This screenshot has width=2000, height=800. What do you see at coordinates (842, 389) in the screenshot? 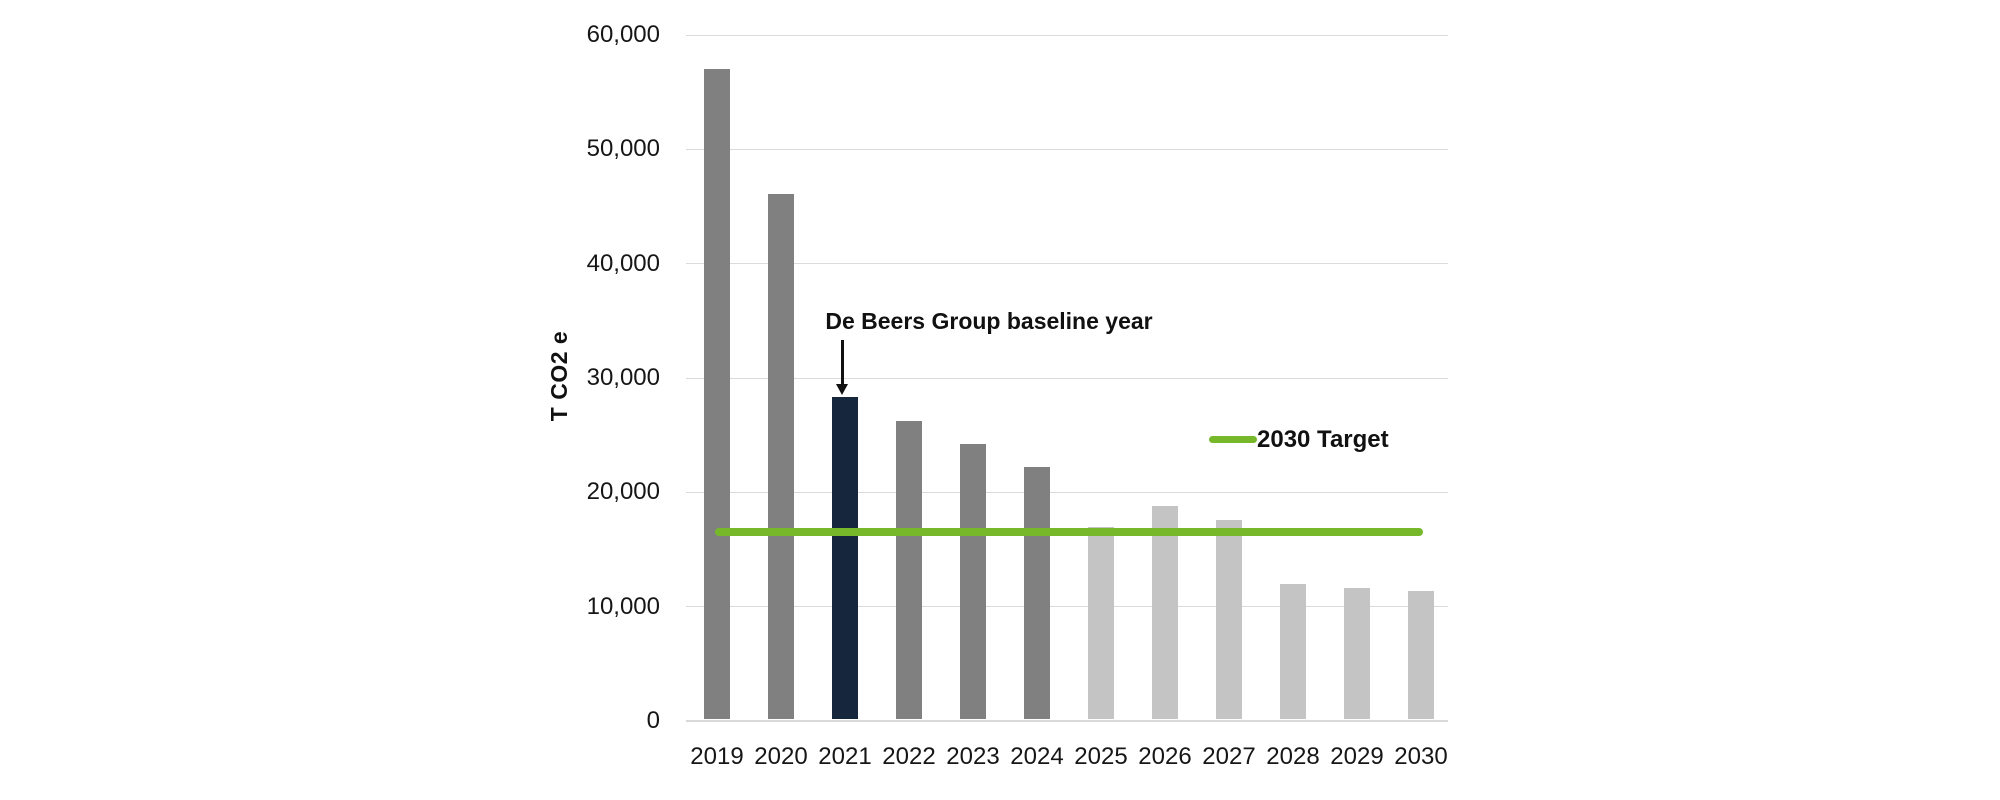
I see `down-arrow-head-icon` at bounding box center [842, 389].